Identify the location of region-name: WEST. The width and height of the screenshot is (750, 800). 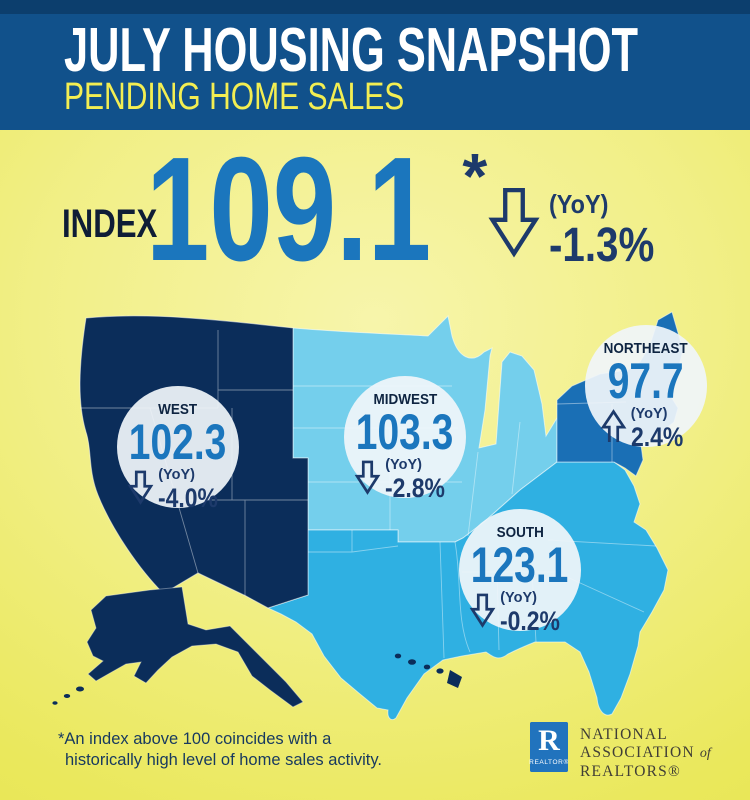
(178, 409).